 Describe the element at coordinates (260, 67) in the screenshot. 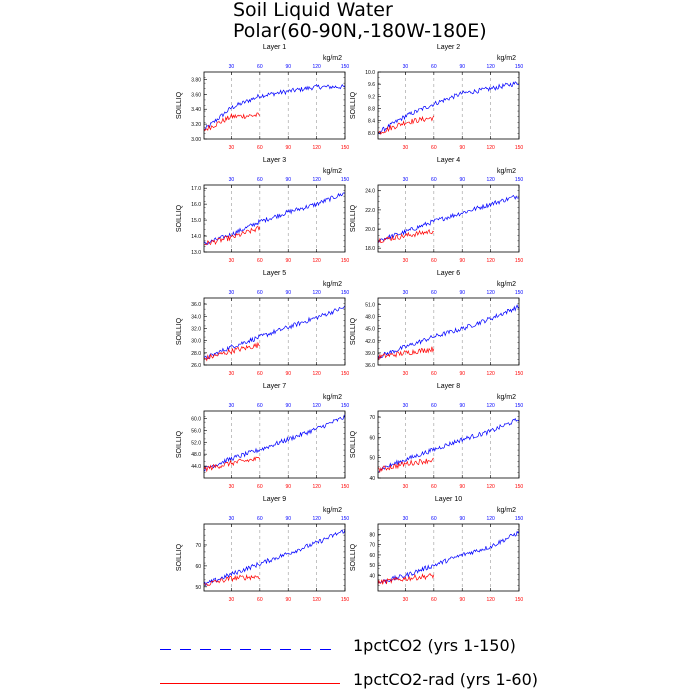

I see `x-tick-label-top: 60` at that location.